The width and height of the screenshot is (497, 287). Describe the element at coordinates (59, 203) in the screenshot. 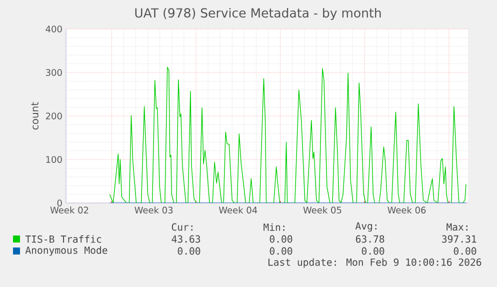

I see `y-tick-label: 0` at that location.